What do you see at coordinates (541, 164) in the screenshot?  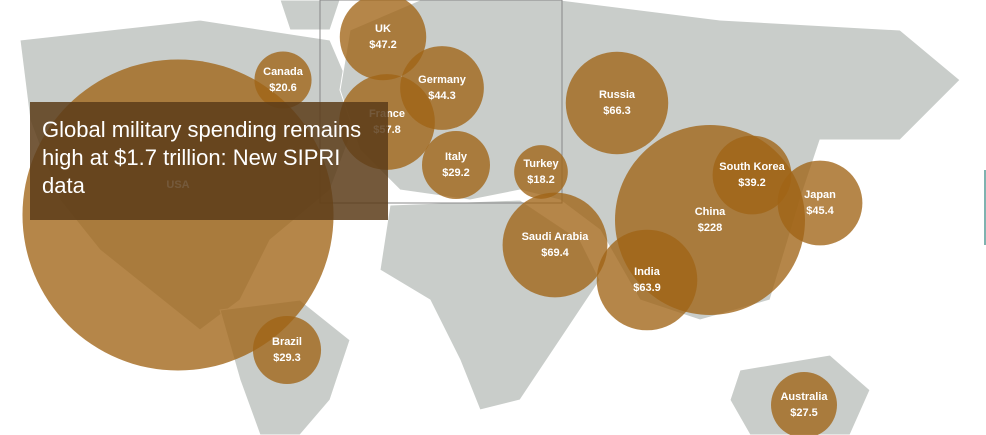 I see `country-label: Turkey` at bounding box center [541, 164].